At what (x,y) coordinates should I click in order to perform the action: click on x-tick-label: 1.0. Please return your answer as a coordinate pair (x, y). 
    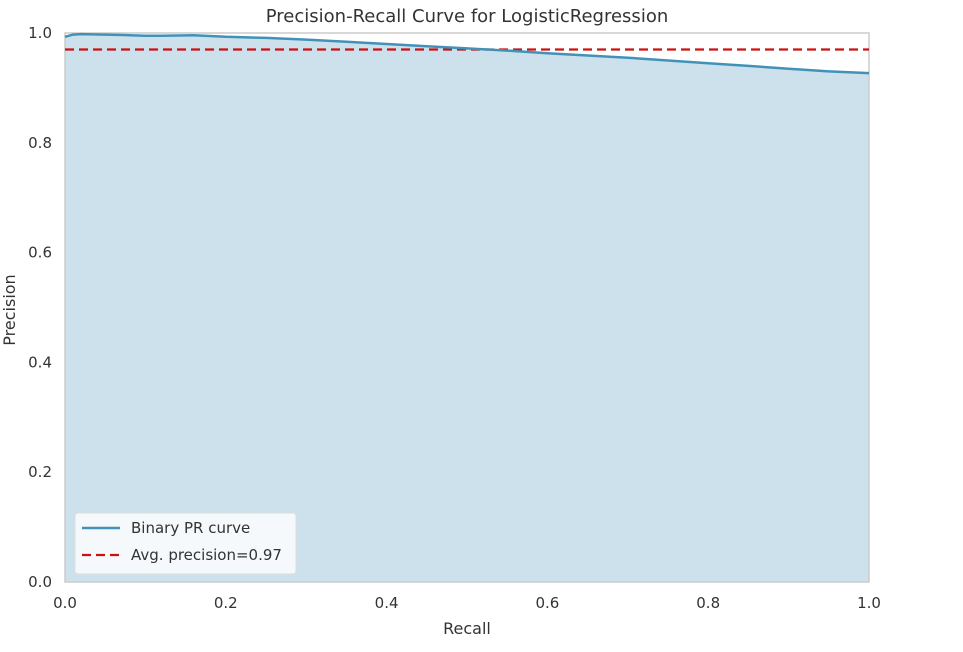
    Looking at the image, I should click on (869, 603).